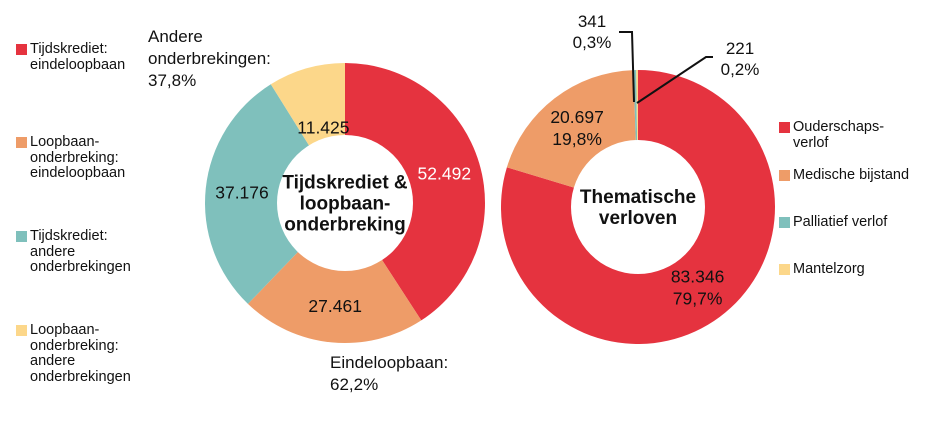  I want to click on callout-palliatief-verlof: 341 0,3%, so click(592, 32).